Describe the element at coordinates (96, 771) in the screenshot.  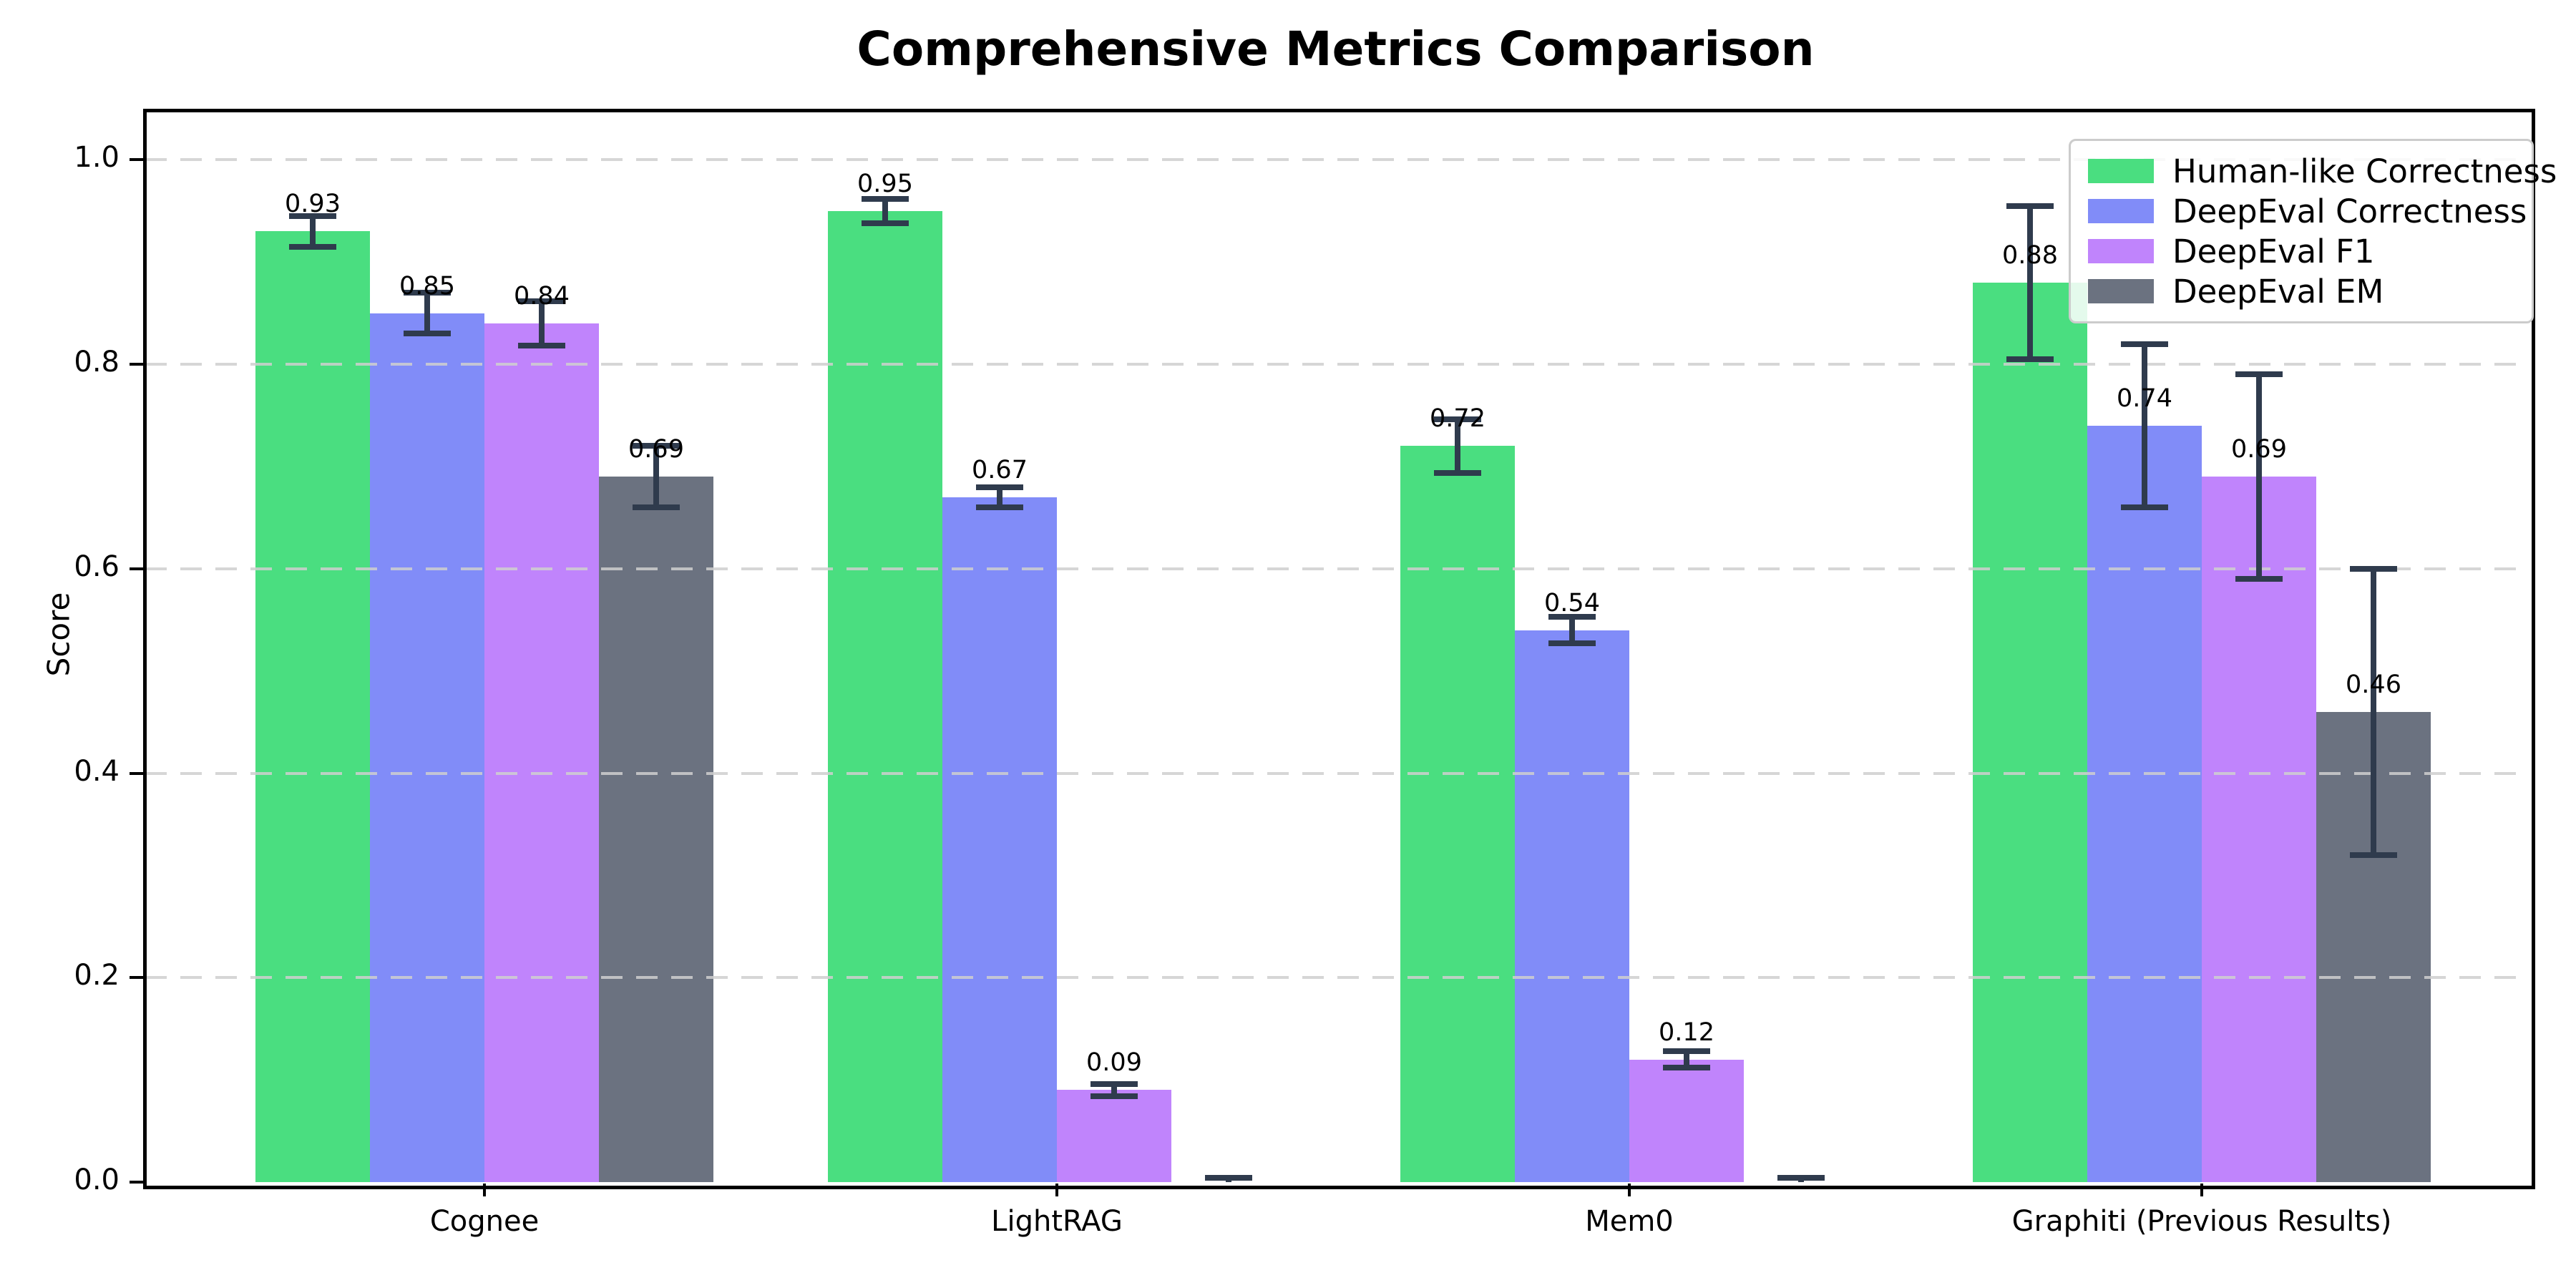
I see `y-tick-label: 0.4` at that location.